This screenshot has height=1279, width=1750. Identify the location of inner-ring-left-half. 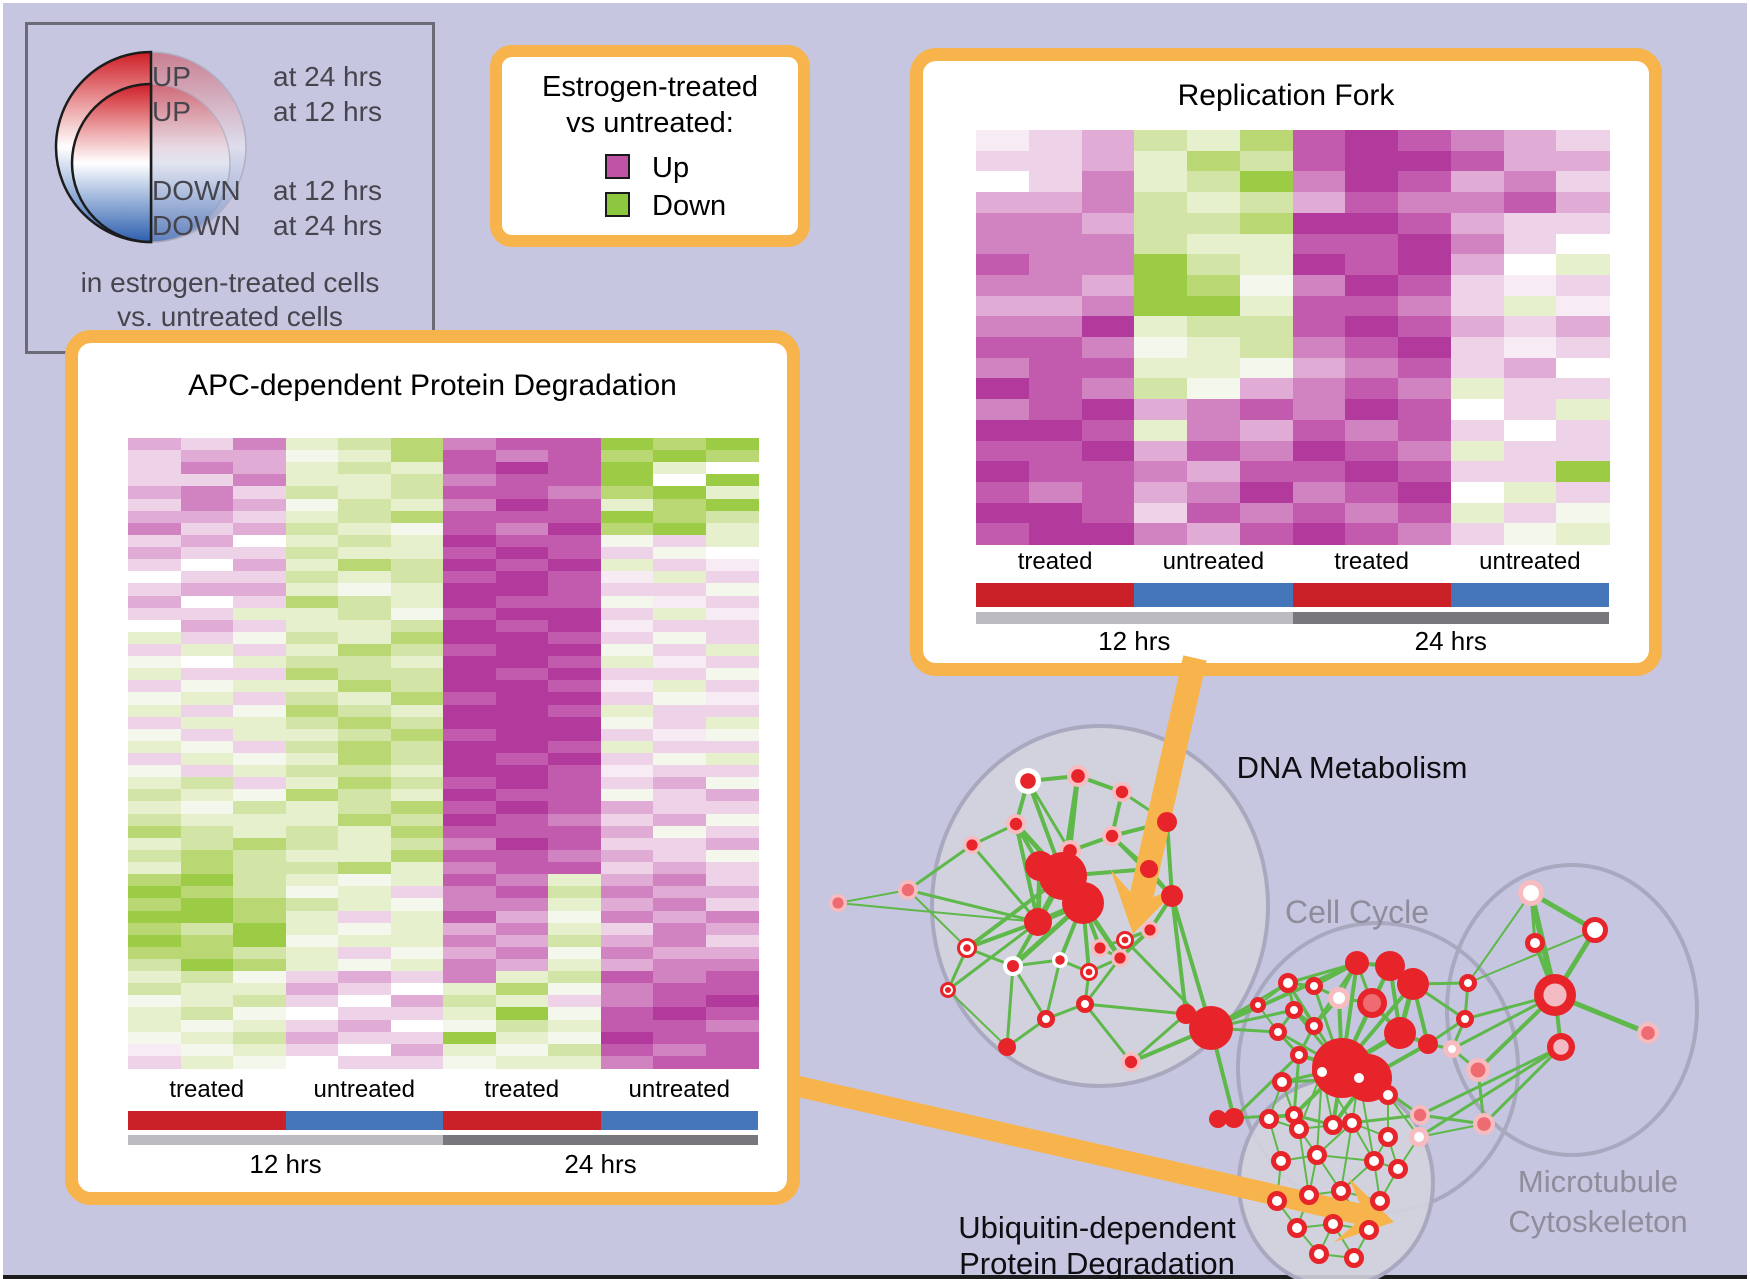
(111, 163).